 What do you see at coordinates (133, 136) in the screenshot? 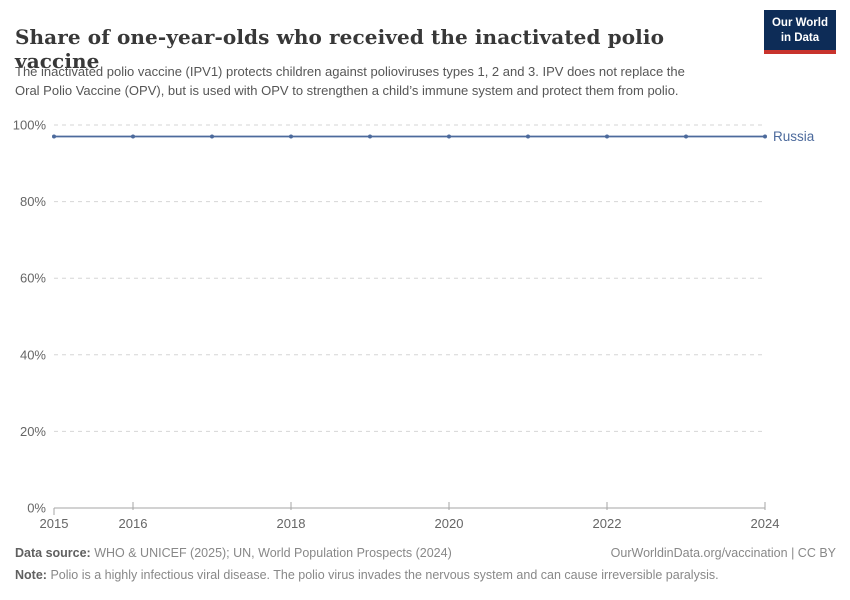
I see `data-point-russia-2016` at bounding box center [133, 136].